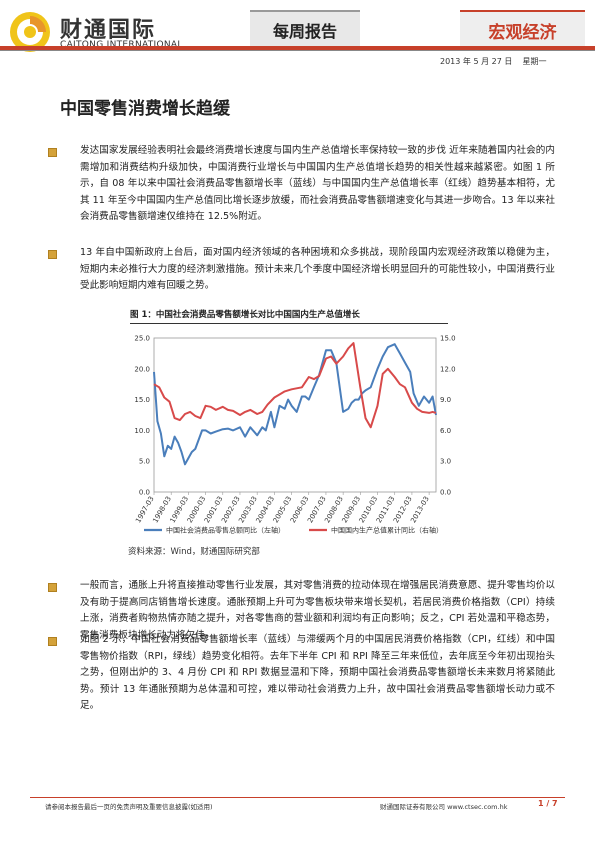 This screenshot has width=595, height=842. I want to click on y-right-tick-label: 9.0, so click(445, 400).